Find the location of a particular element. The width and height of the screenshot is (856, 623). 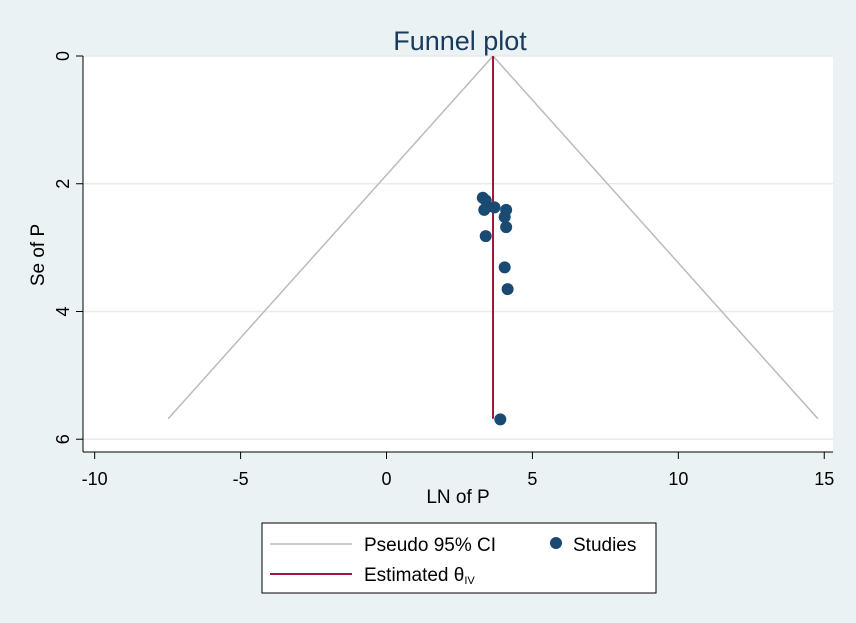

x-tick-label: -5 is located at coordinates (241, 479).